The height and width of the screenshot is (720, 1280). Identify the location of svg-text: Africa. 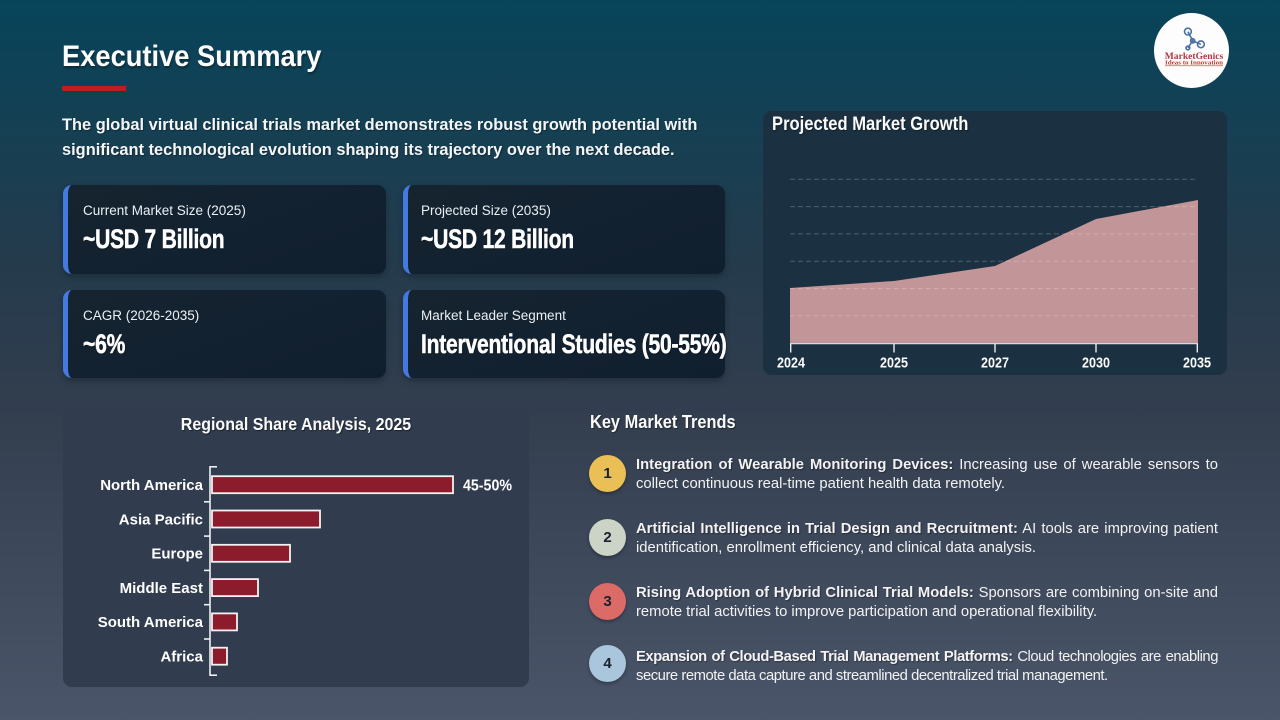
(181, 657).